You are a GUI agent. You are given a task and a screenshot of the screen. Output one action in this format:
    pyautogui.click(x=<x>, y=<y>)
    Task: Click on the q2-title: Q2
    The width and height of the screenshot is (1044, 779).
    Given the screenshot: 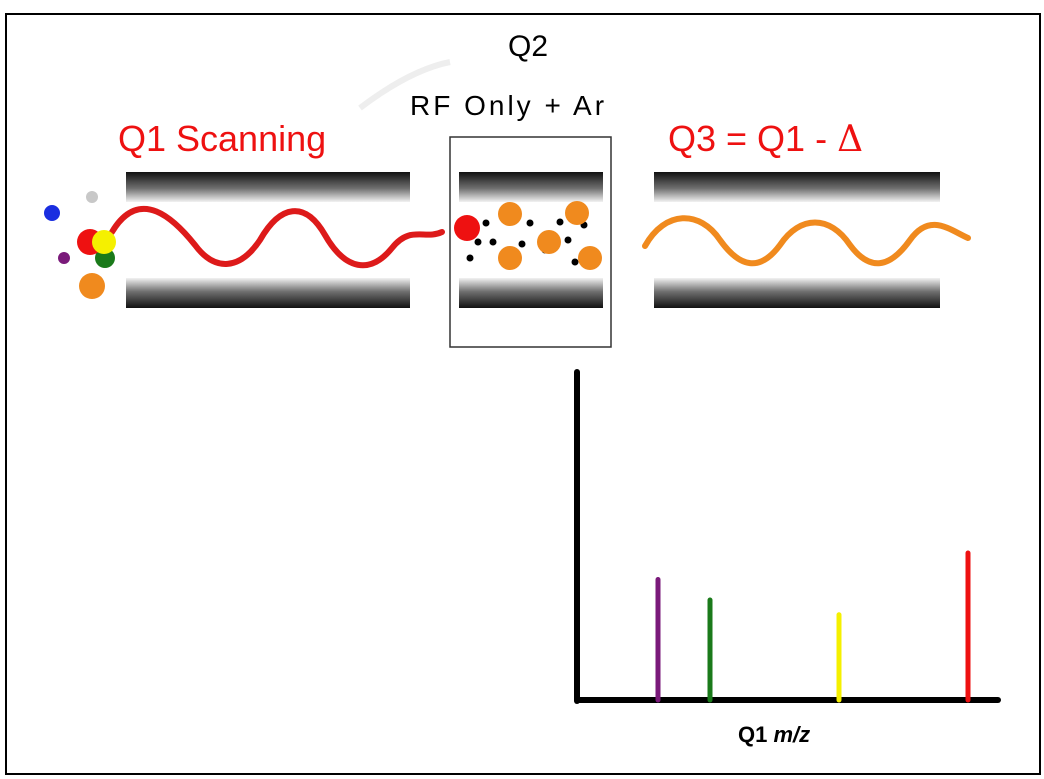 What is the action you would take?
    pyautogui.click(x=528, y=46)
    